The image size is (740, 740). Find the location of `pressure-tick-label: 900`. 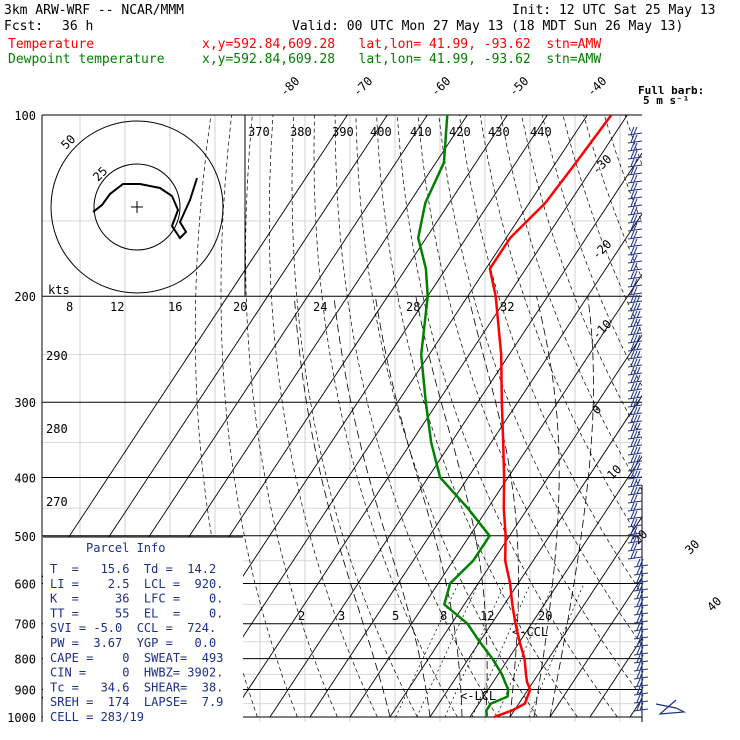

pressure-tick-label: 900 is located at coordinates (25, 690).